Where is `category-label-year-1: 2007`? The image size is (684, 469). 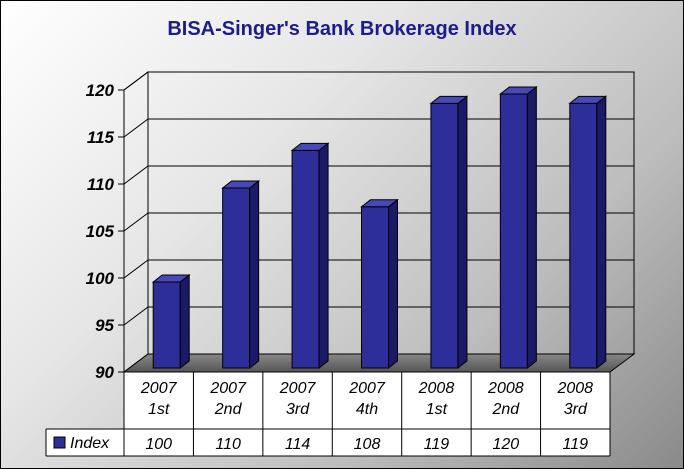
category-label-year-1: 2007 is located at coordinates (228, 388).